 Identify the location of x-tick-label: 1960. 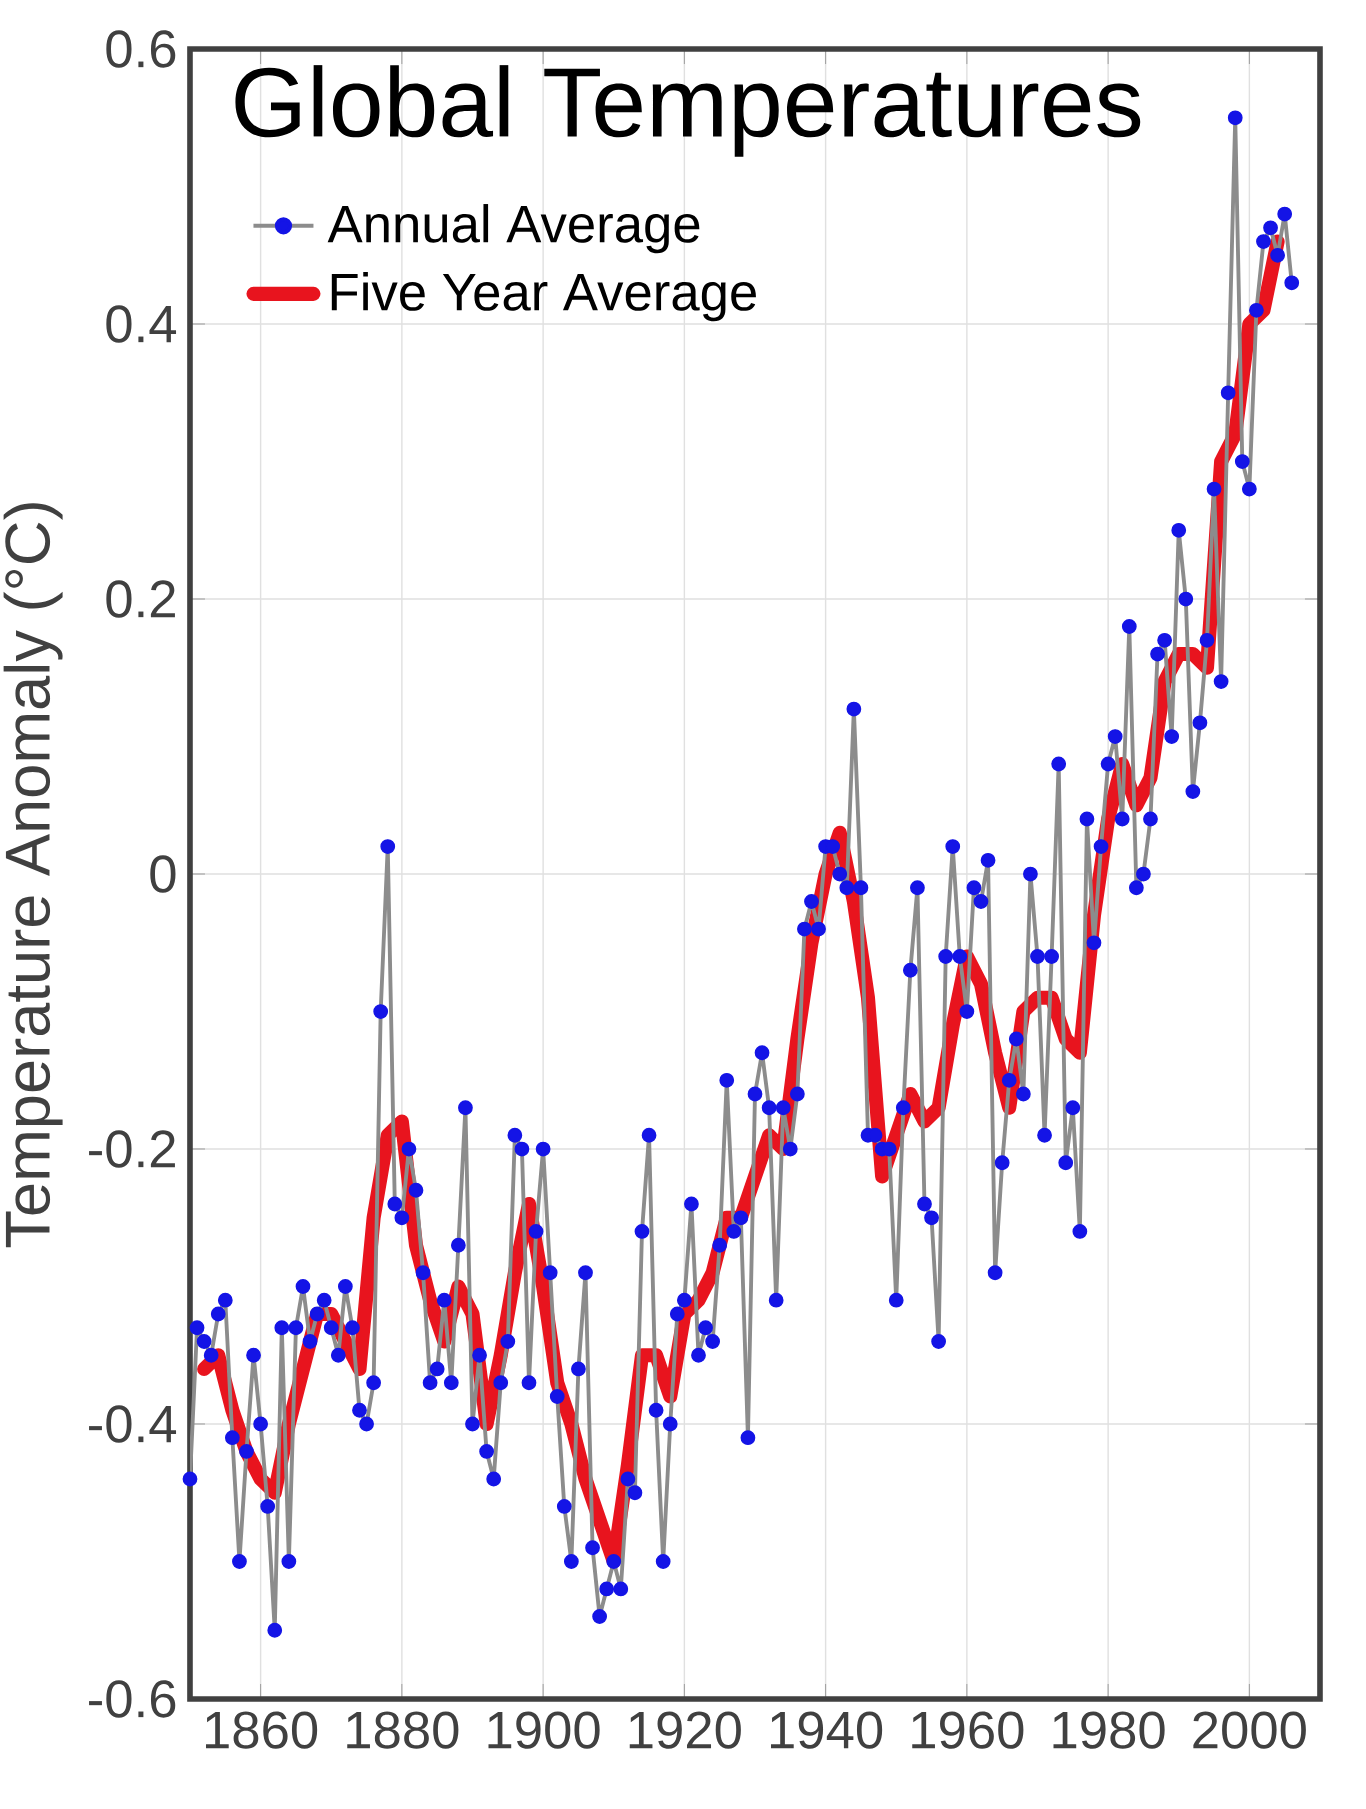
(968, 1730).